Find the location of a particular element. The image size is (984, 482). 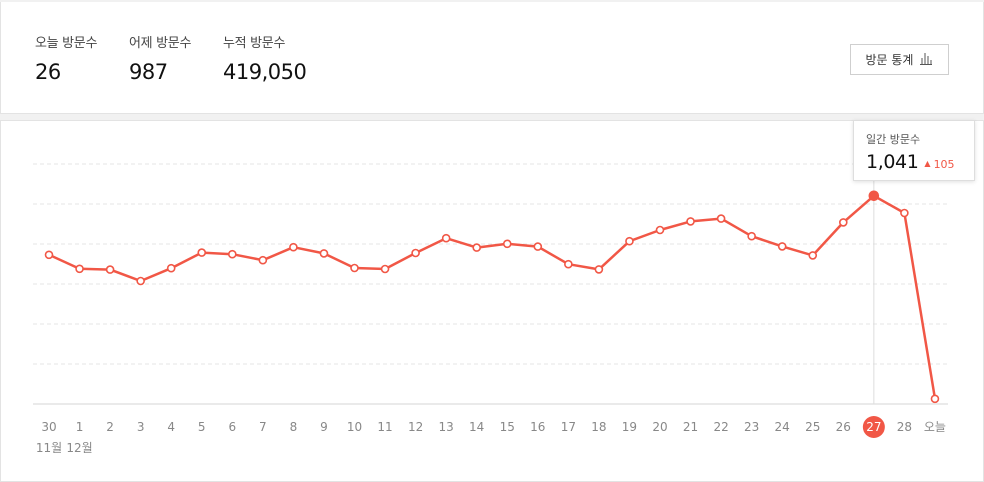

bar-chart-icon is located at coordinates (926, 60).